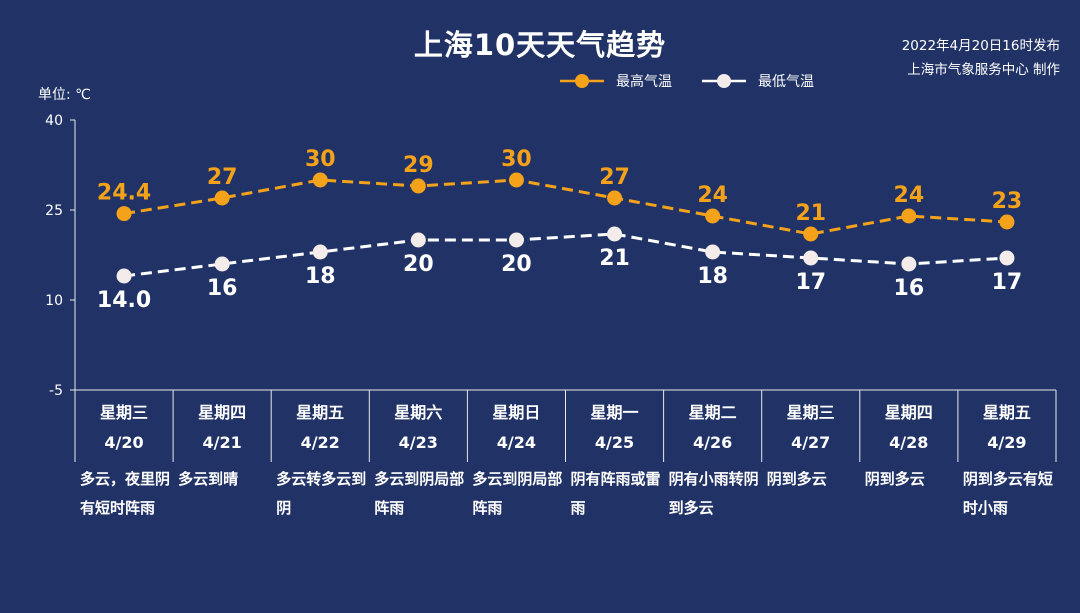  I want to click on legend-low-label: 最低气温, so click(786, 82).